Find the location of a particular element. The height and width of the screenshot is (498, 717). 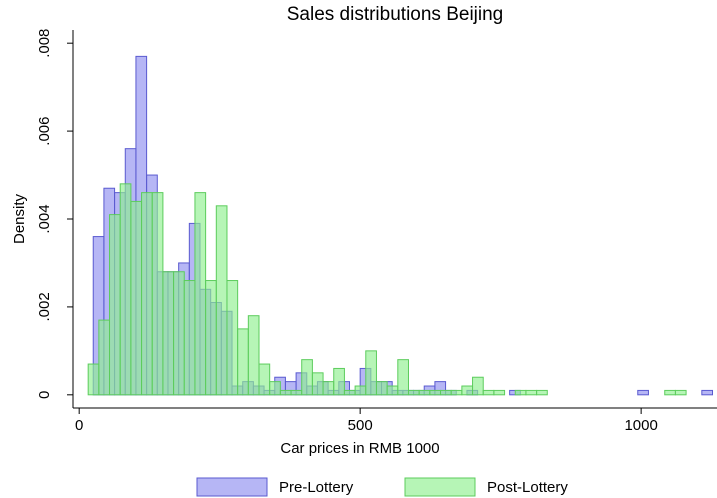

x-tick-label: 1000 is located at coordinates (640, 425).